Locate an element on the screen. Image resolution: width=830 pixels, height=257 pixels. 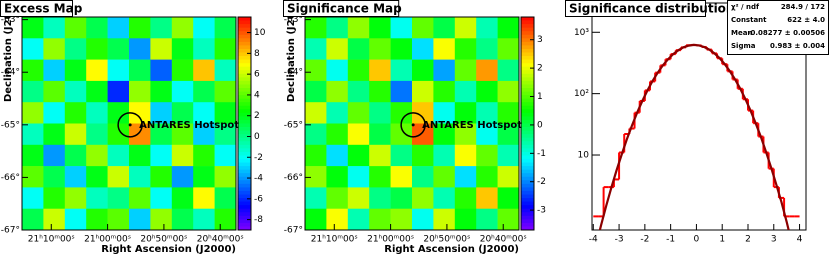
x-tick-label: 4 is located at coordinates (800, 240).